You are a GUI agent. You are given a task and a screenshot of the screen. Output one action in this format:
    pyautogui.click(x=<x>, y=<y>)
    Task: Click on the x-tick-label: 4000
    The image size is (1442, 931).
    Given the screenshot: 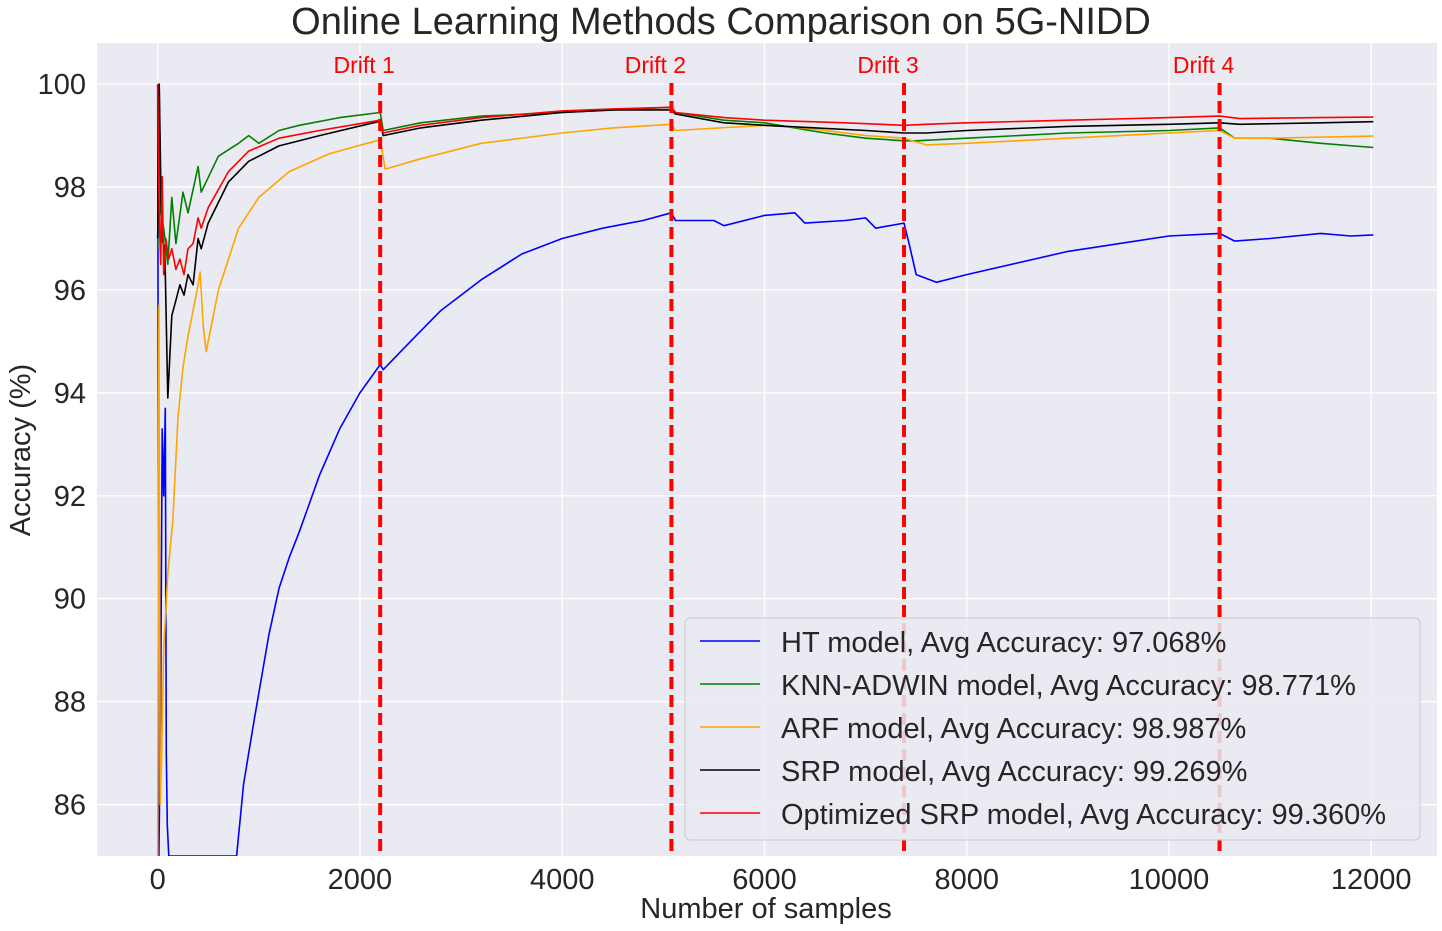 What is the action you would take?
    pyautogui.click(x=562, y=880)
    